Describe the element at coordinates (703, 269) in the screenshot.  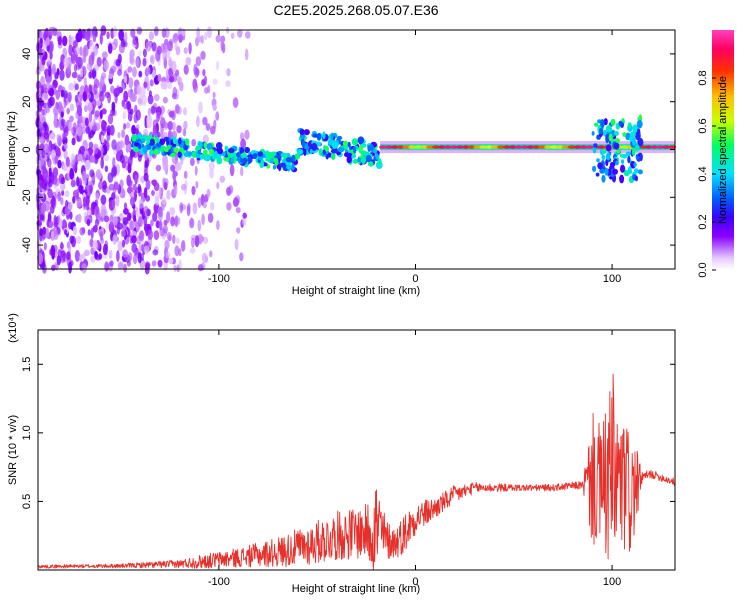
I see `colorbar-tick-label: 0.0` at that location.